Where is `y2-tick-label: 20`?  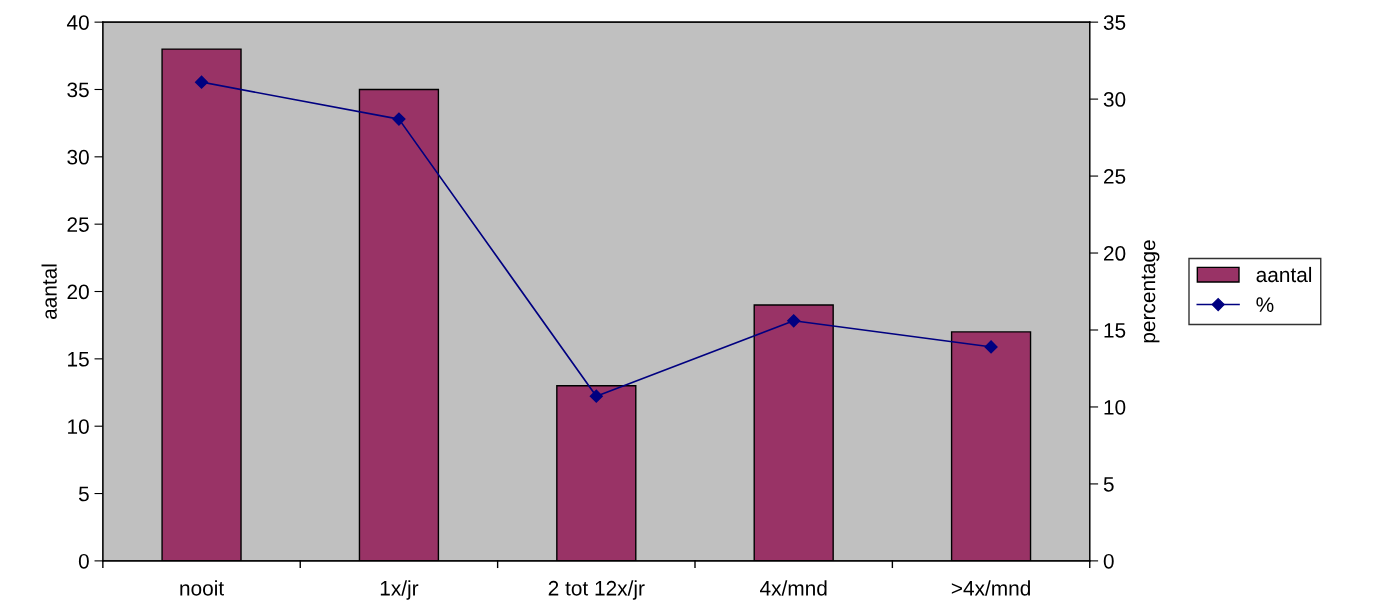 y2-tick-label: 20 is located at coordinates (1115, 253).